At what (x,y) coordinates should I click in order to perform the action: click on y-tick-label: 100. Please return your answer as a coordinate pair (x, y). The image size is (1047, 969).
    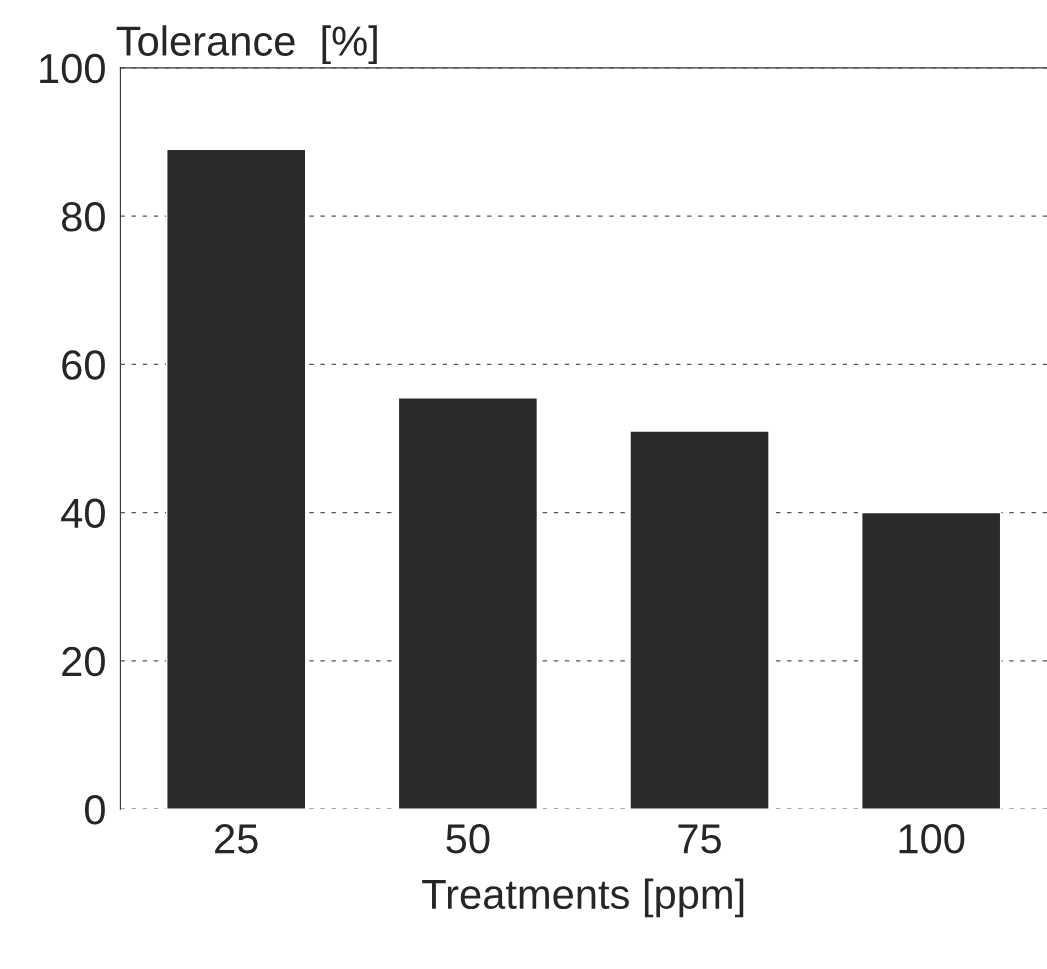
    Looking at the image, I should click on (72, 68).